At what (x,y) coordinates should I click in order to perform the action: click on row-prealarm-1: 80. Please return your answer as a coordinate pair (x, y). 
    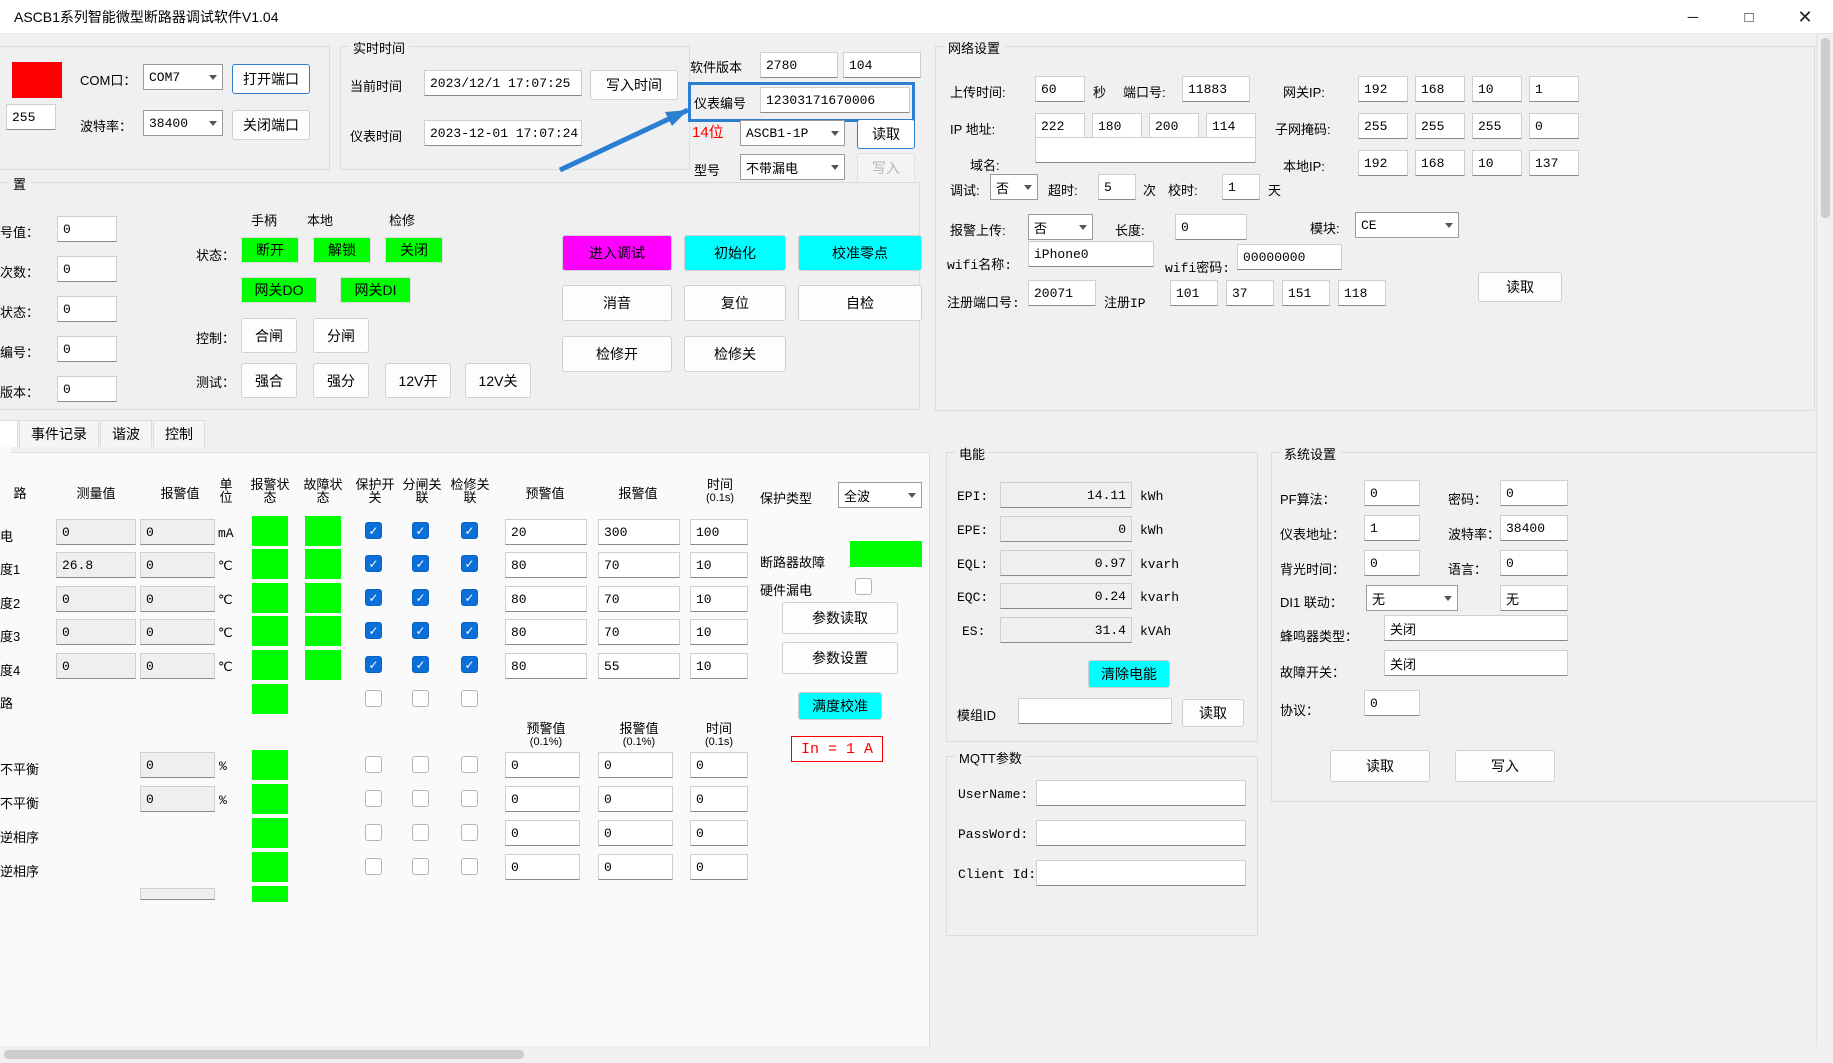
    Looking at the image, I should click on (546, 565).